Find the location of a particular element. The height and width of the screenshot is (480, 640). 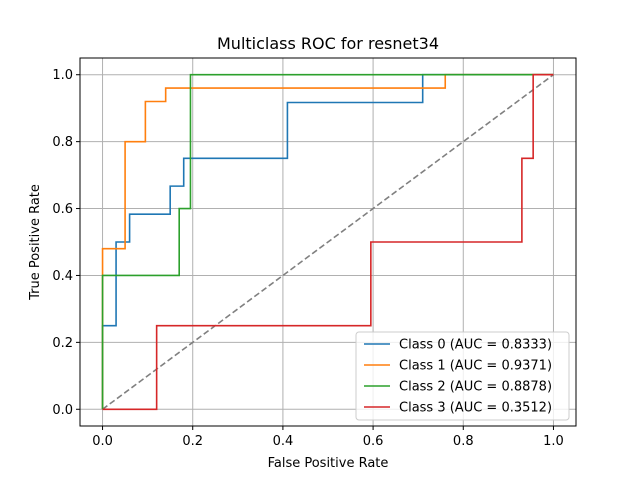

x-tick-label: 0.4 is located at coordinates (283, 441).